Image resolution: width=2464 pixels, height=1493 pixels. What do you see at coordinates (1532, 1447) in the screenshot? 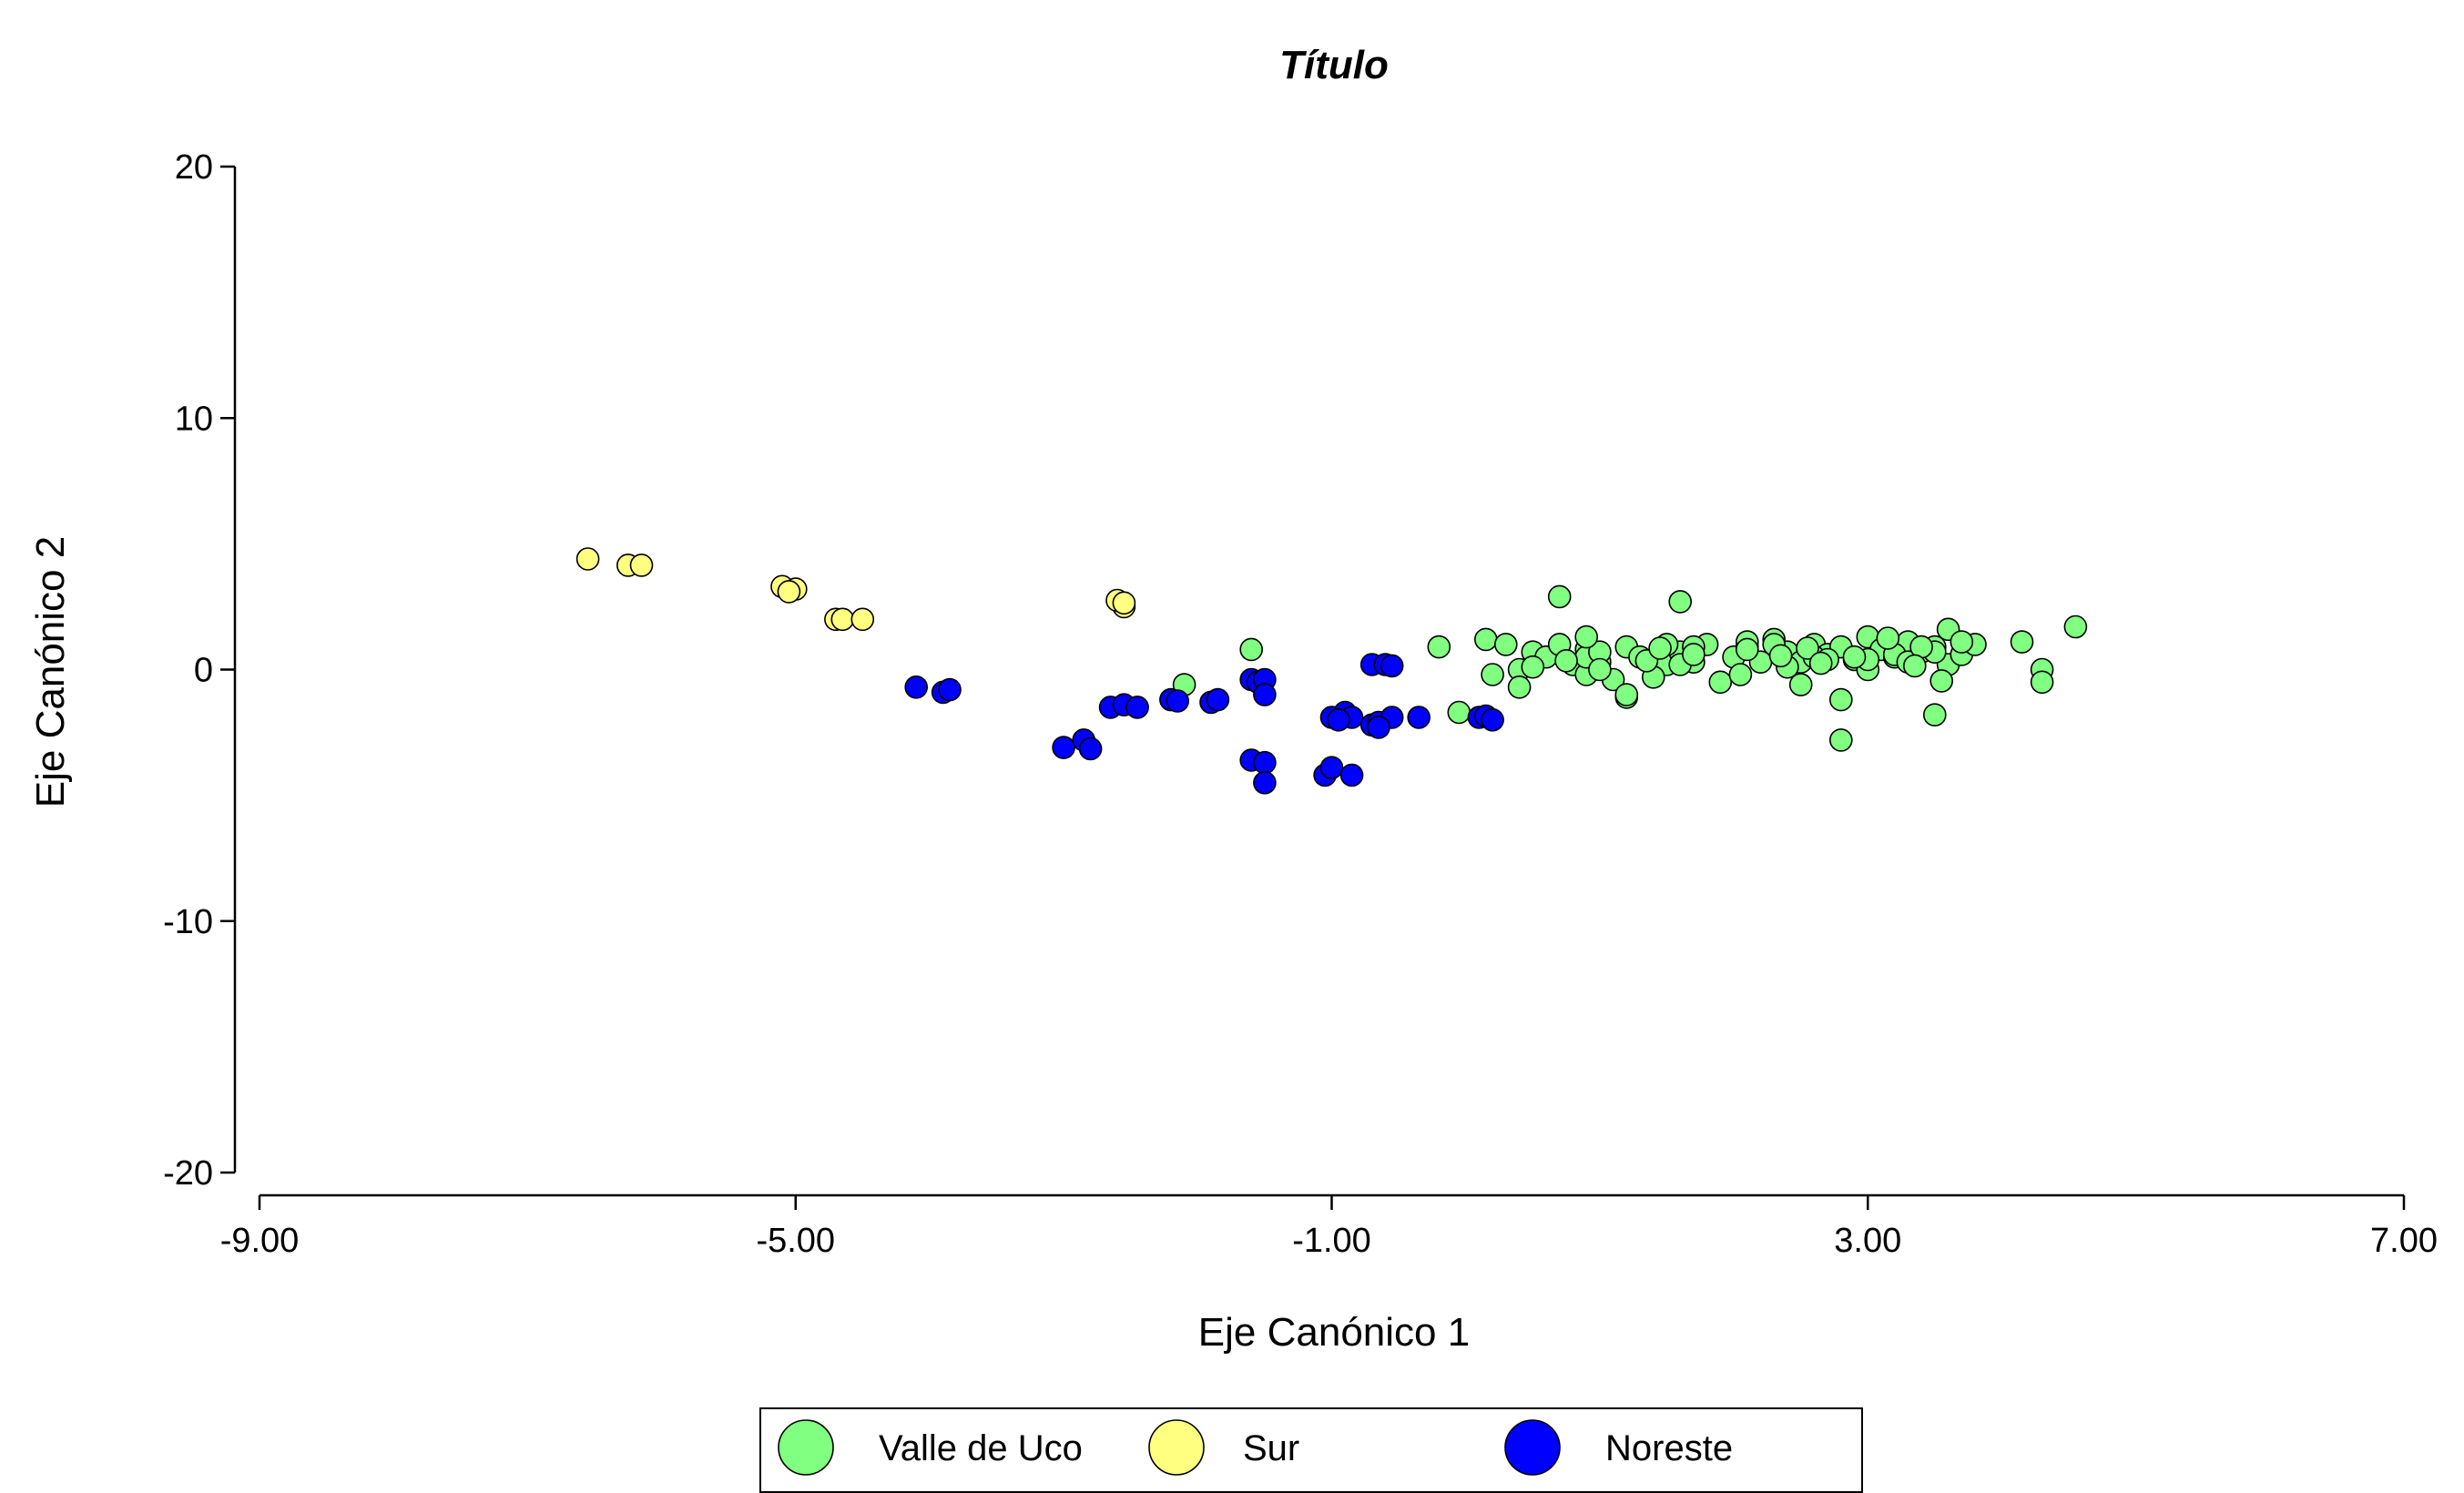
I see `legend-marker-noreste` at bounding box center [1532, 1447].